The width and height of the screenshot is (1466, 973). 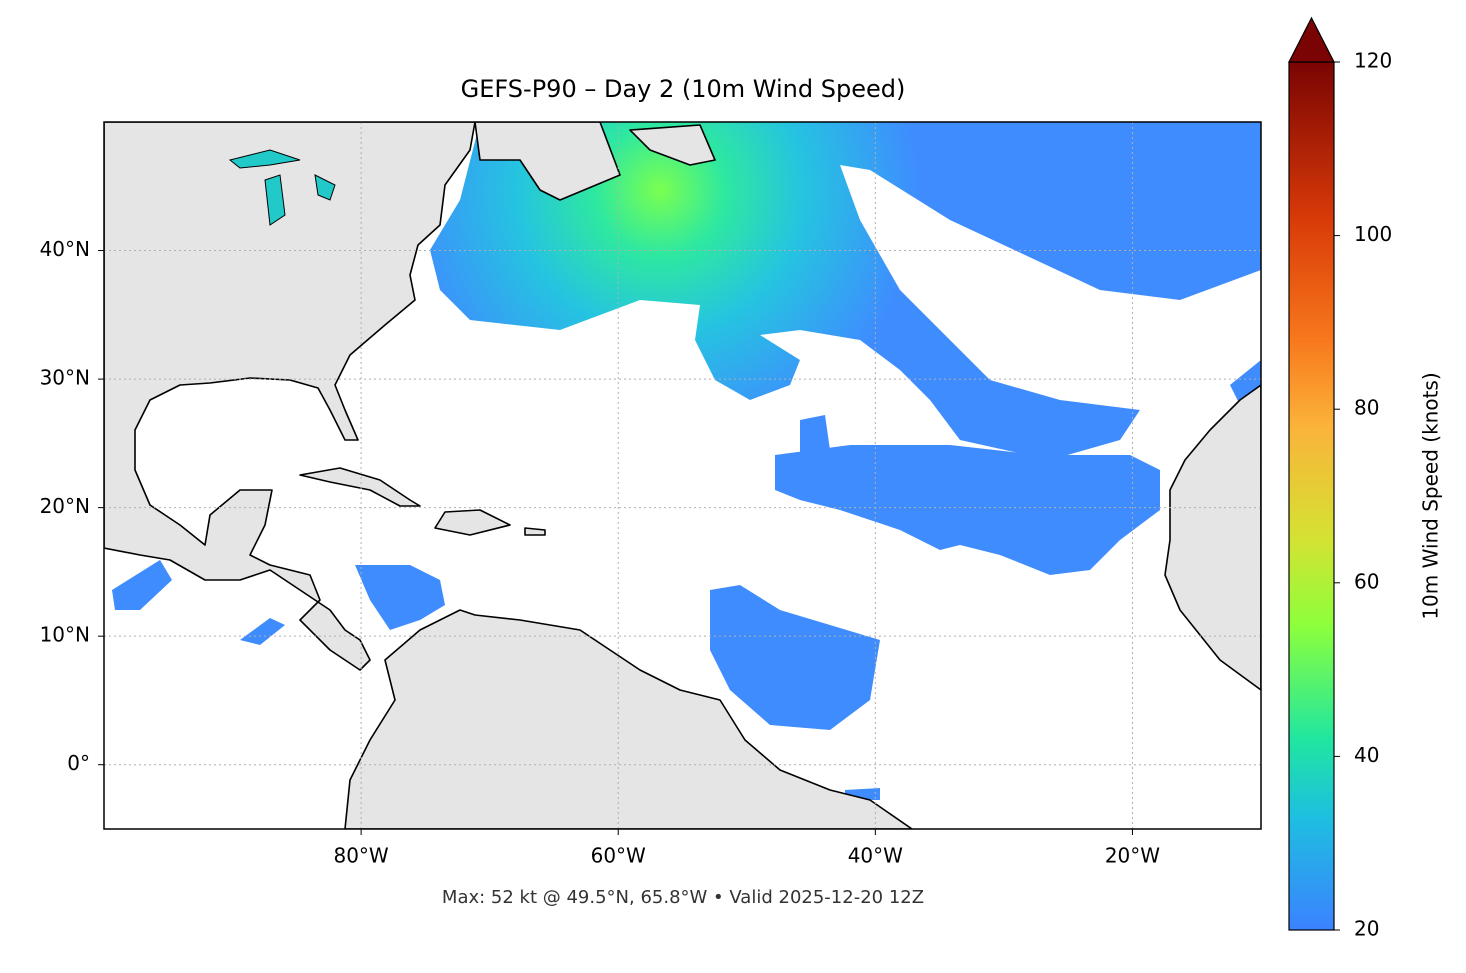 I want to click on lat-tick-label: 40°N, so click(x=65, y=249).